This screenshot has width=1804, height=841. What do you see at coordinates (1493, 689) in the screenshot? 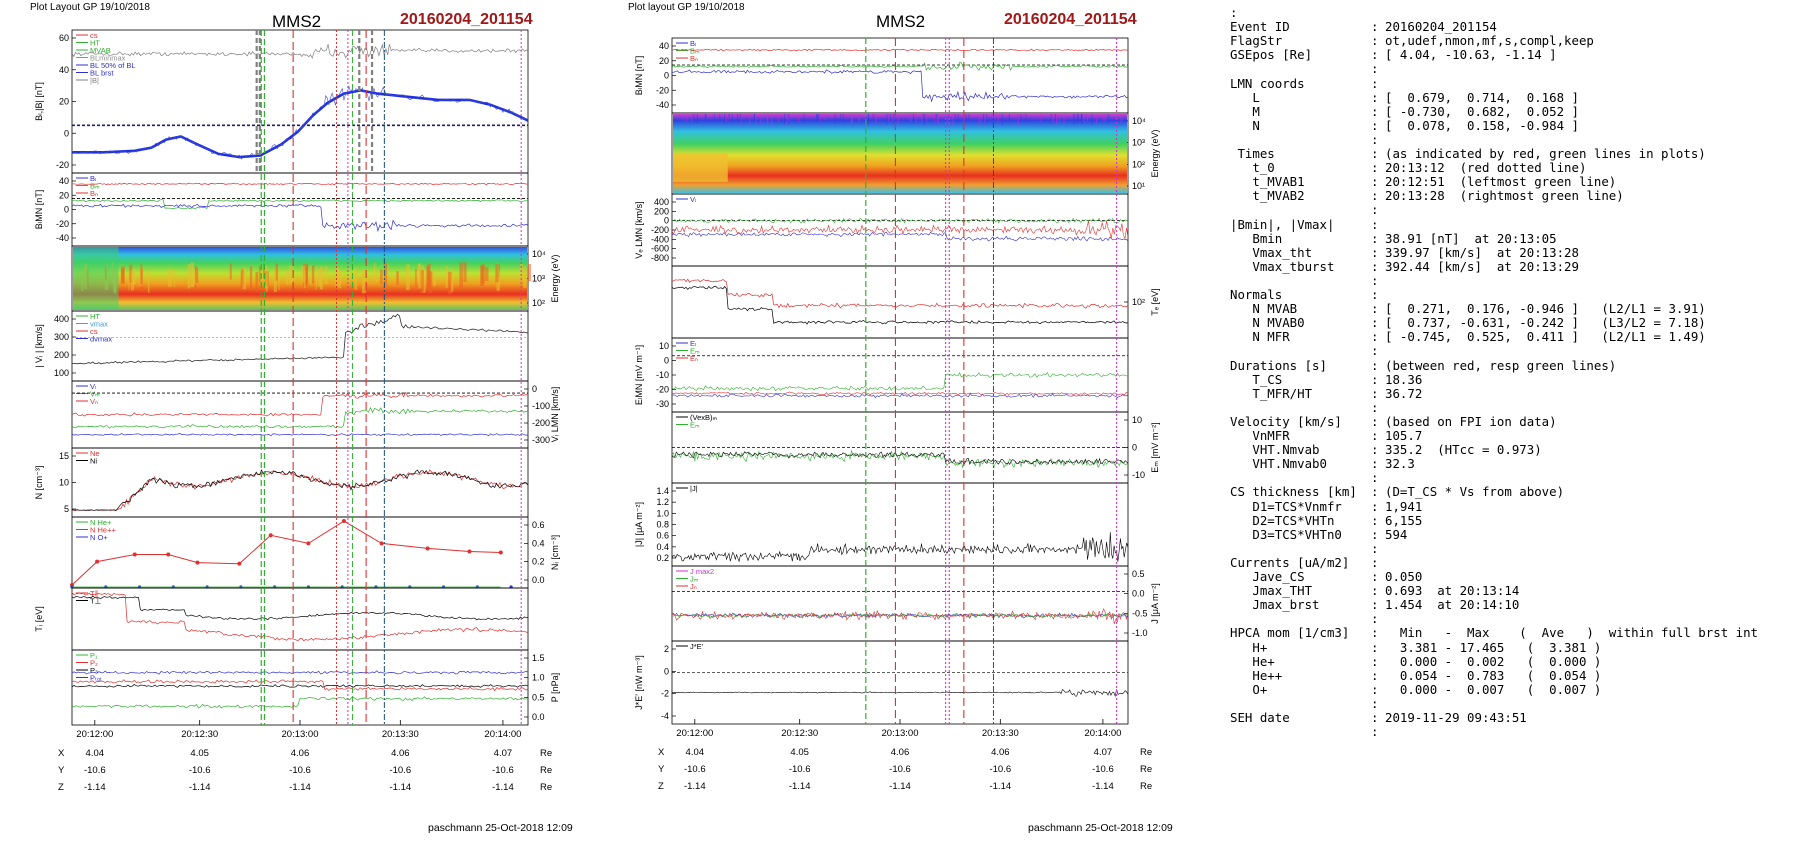
I see `info-value: 0.000 - 0.007 ( 0.007 )` at bounding box center [1493, 689].